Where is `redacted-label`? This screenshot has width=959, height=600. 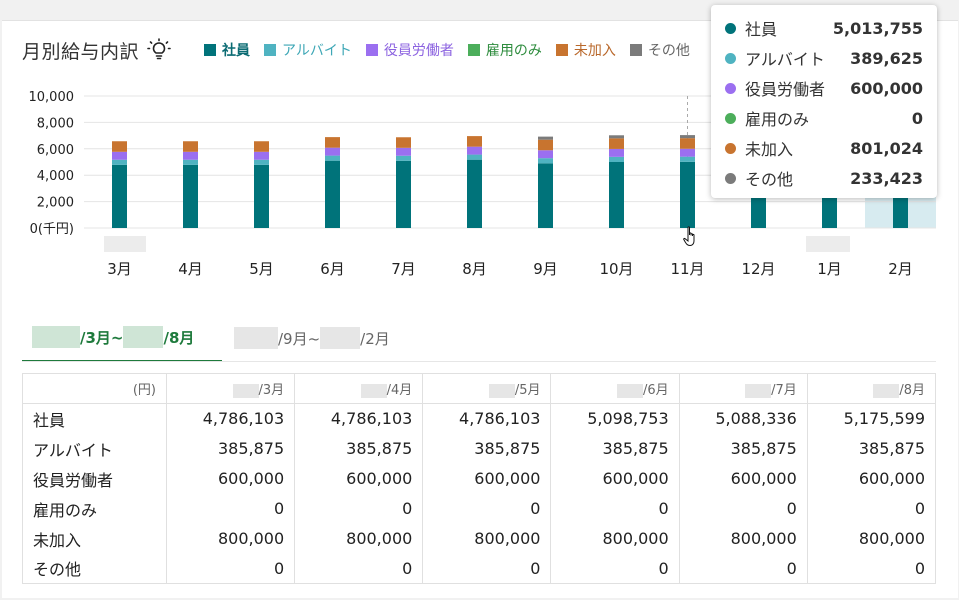 redacted-label is located at coordinates (828, 244).